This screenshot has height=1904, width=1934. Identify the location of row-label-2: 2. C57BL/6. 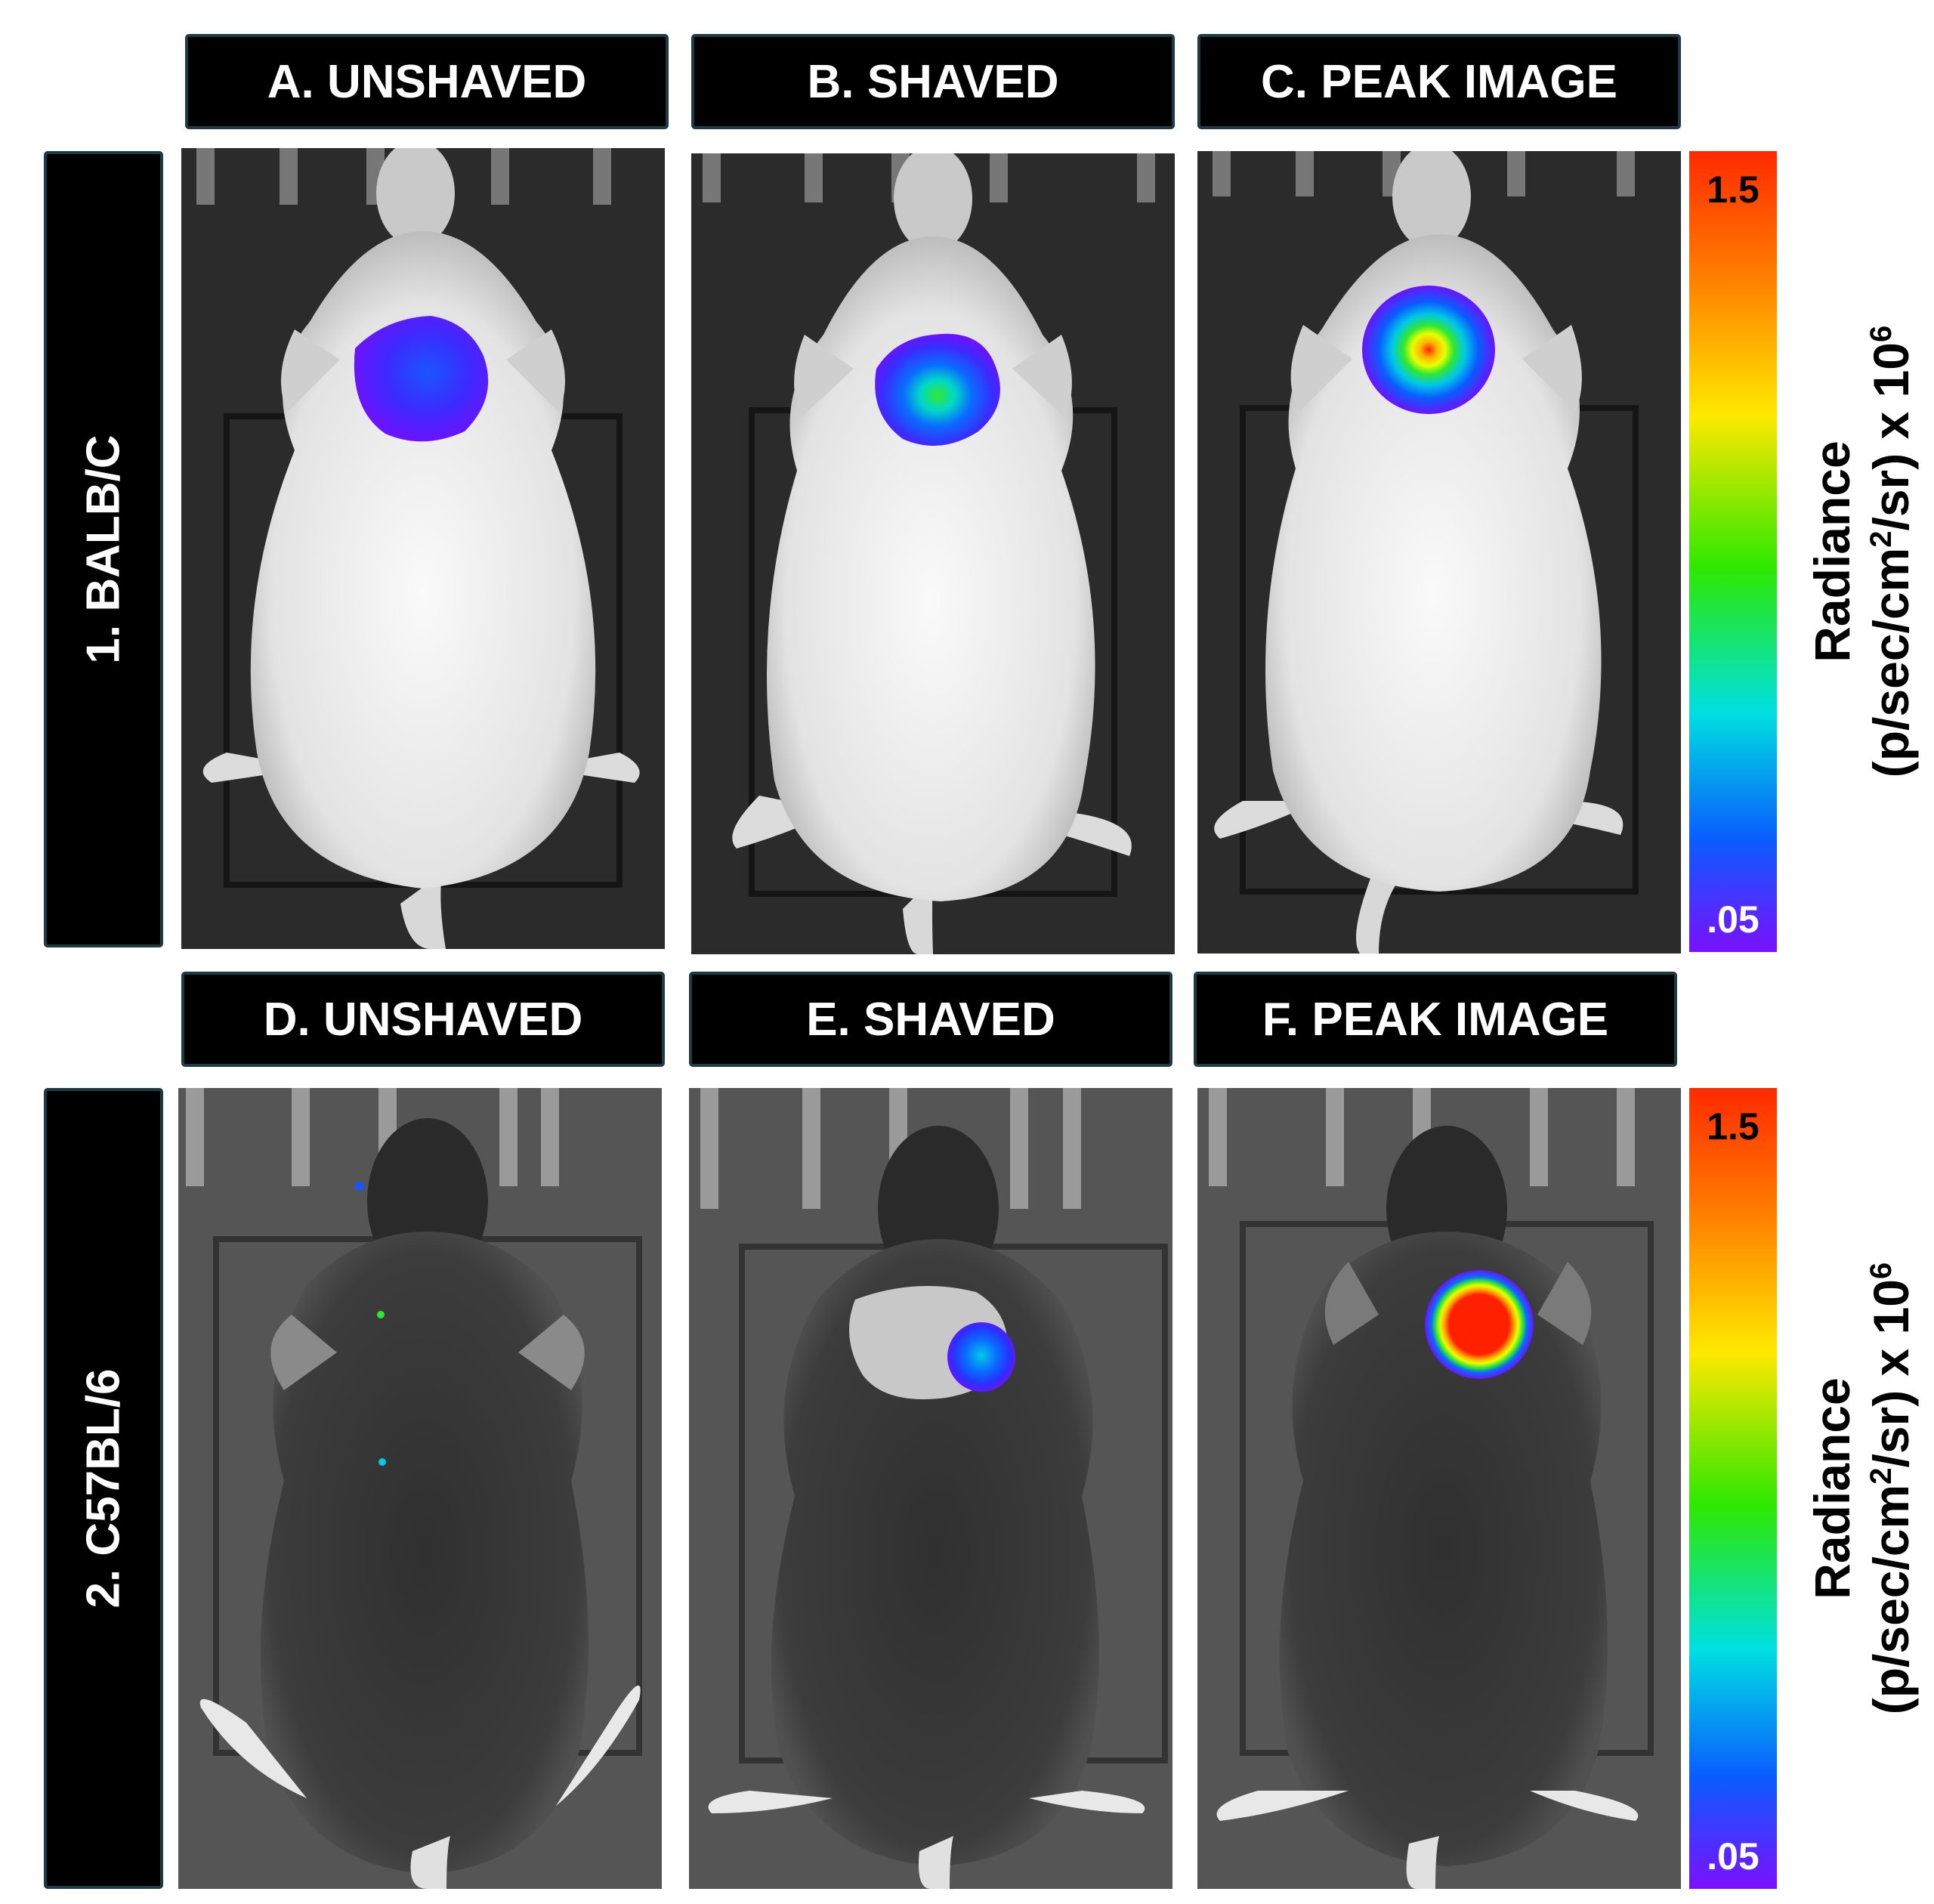
(104, 1488).